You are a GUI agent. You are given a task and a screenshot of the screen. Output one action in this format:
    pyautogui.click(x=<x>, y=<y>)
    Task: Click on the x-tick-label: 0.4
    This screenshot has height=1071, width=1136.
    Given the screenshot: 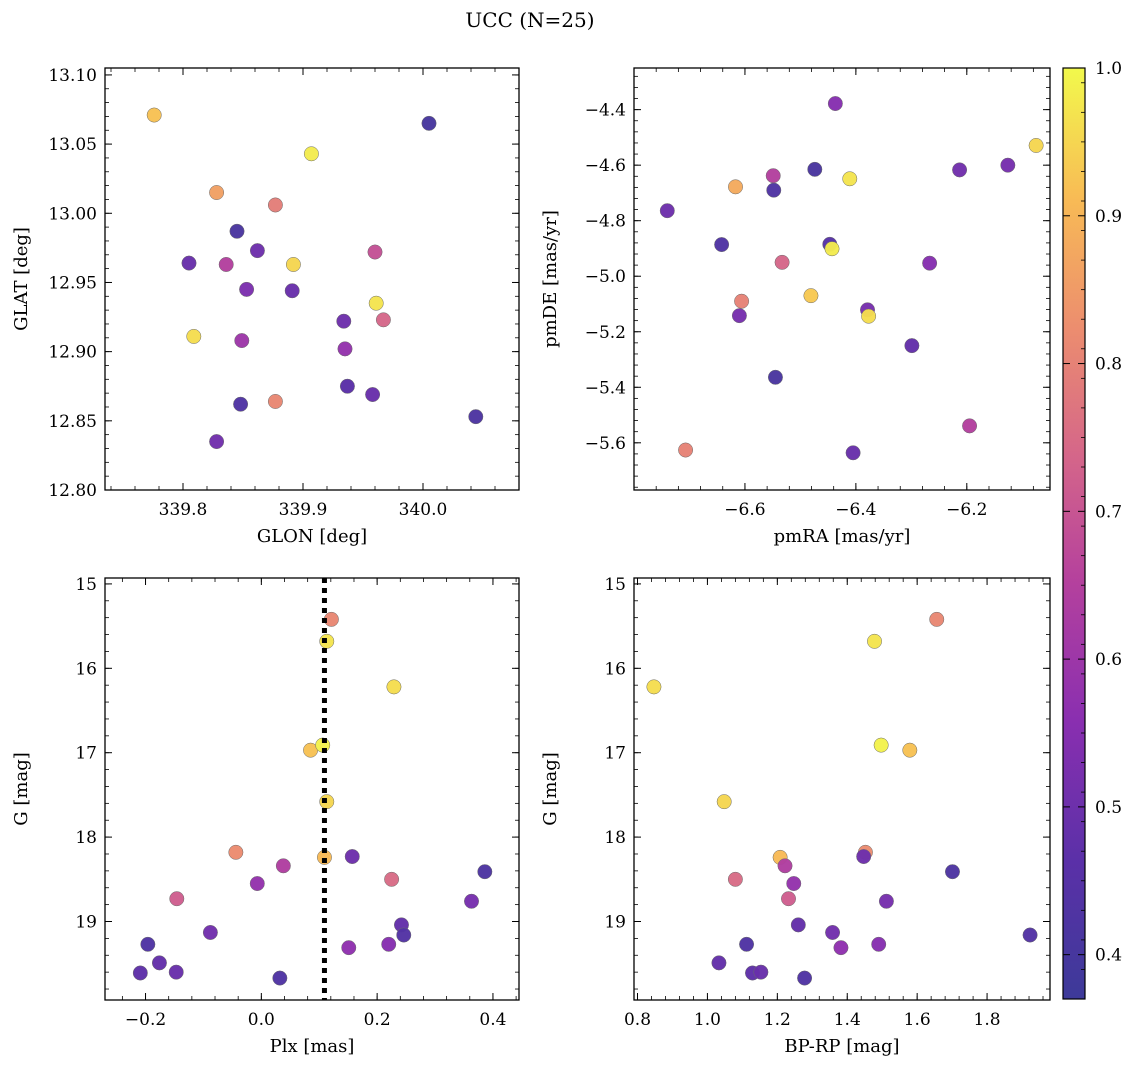 What is the action you would take?
    pyautogui.click(x=492, y=1020)
    